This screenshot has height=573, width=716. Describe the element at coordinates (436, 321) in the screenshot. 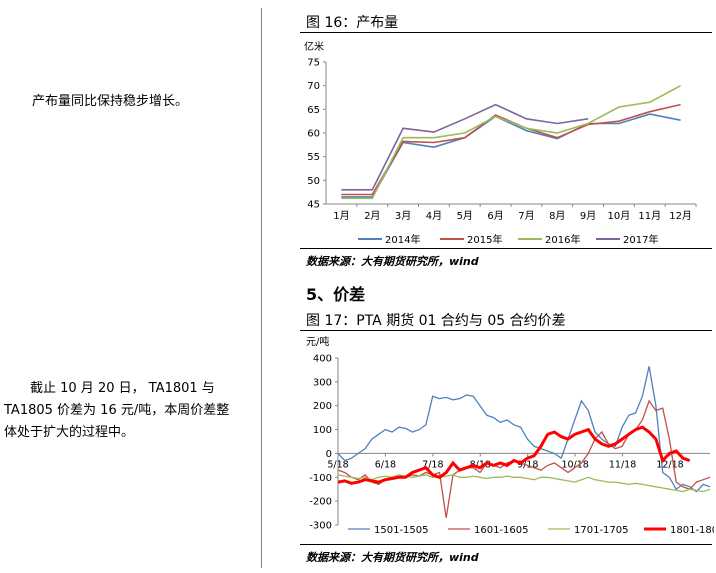

I see `figure-17-title: 图 17：PTA 期货 01 合约与 05 合约价差` at that location.